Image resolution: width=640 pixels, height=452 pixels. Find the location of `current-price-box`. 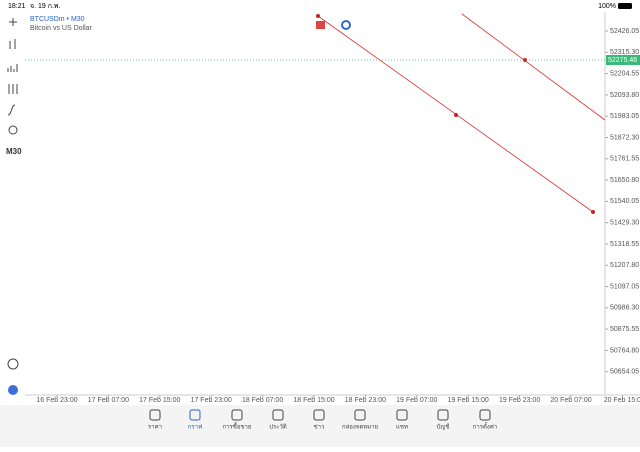

current-price-box is located at coordinates (623, 59).